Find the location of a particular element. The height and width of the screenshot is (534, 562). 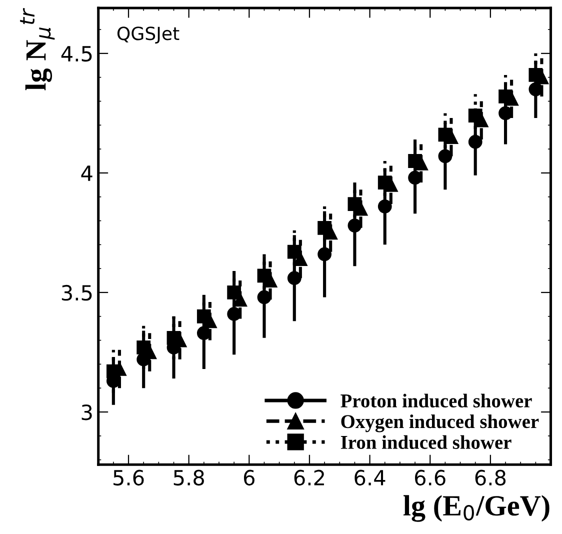

annotation: QGSJet is located at coordinates (148, 35).